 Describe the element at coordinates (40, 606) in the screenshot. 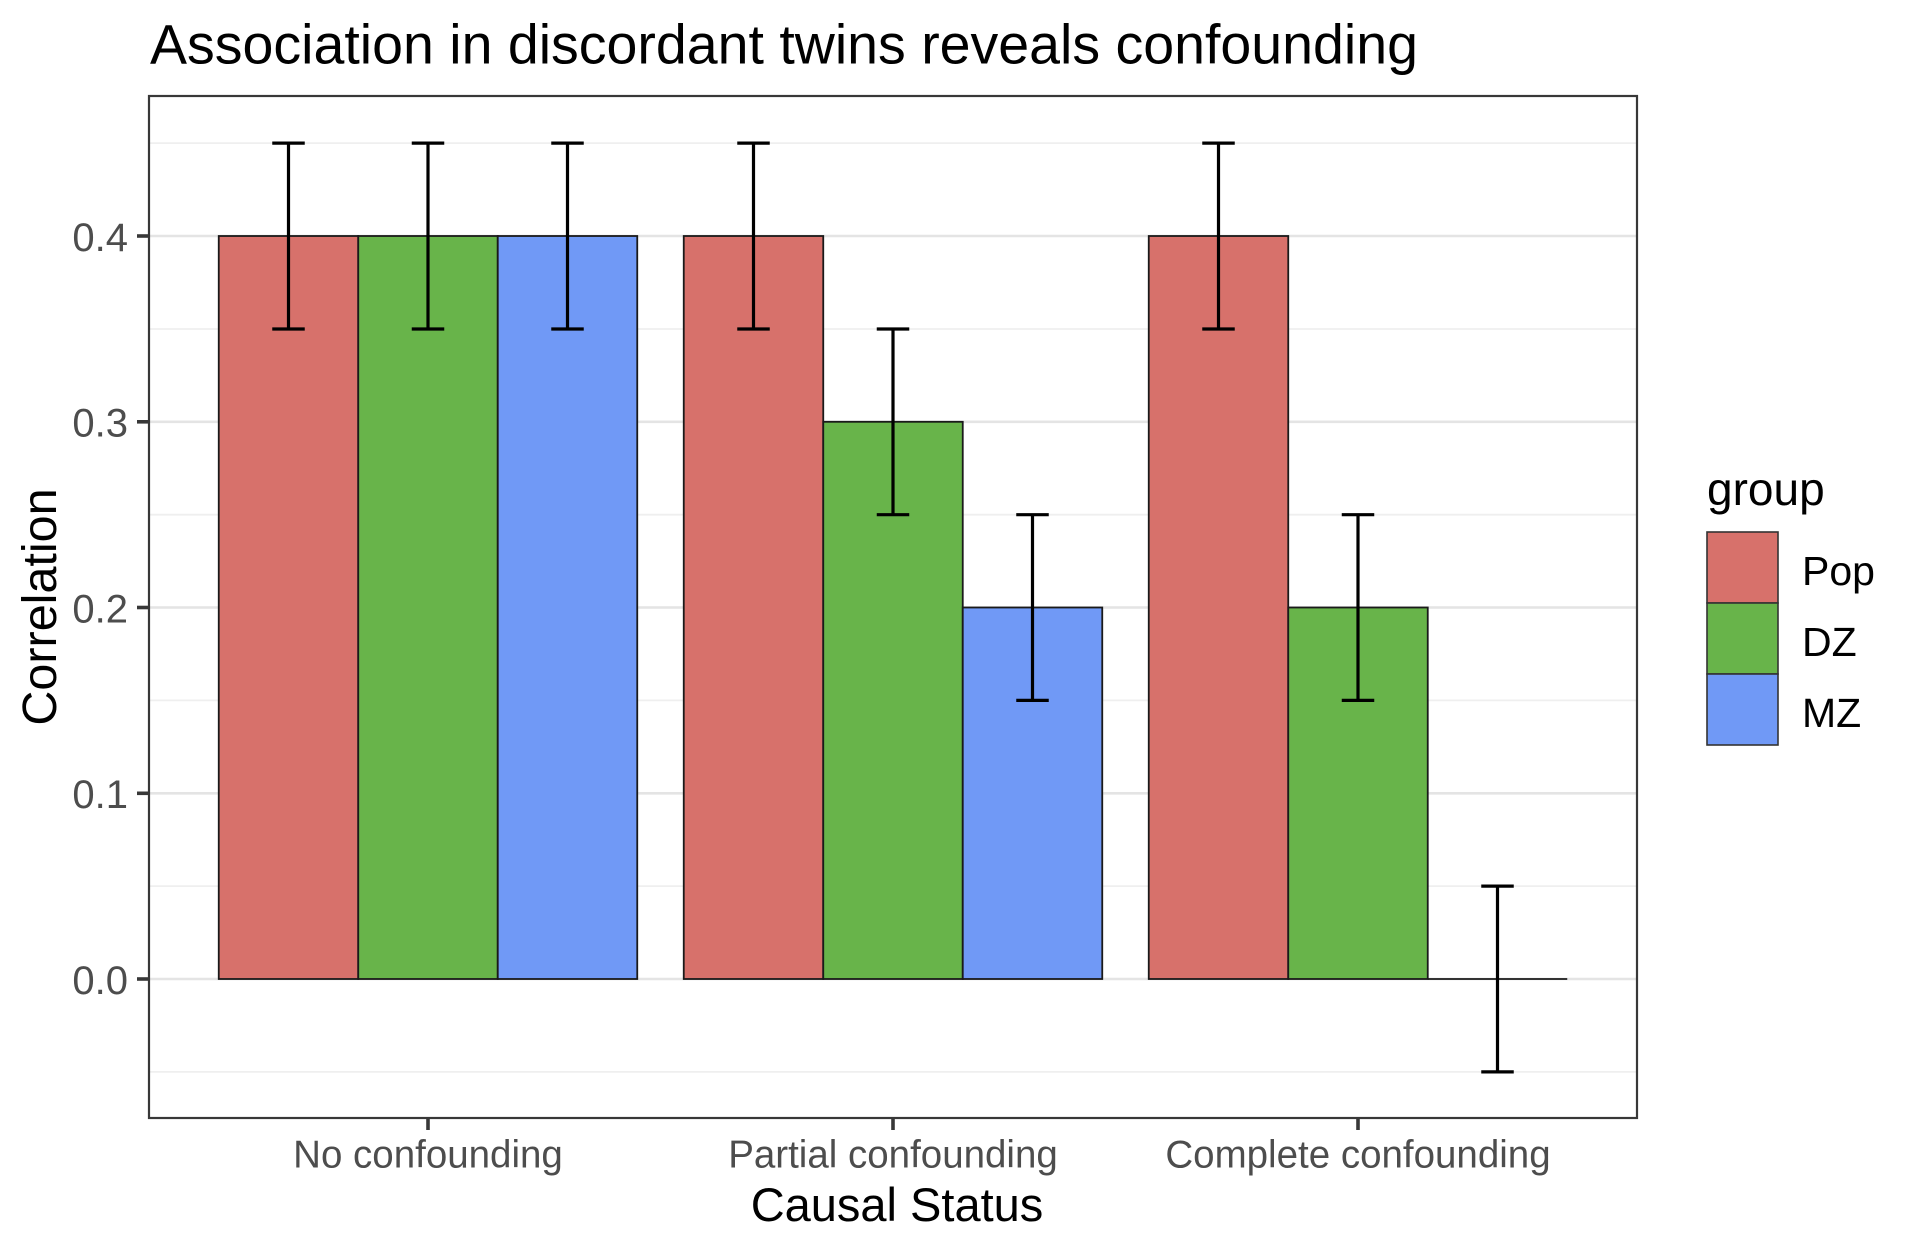

I see `svg-text: Correlation` at that location.